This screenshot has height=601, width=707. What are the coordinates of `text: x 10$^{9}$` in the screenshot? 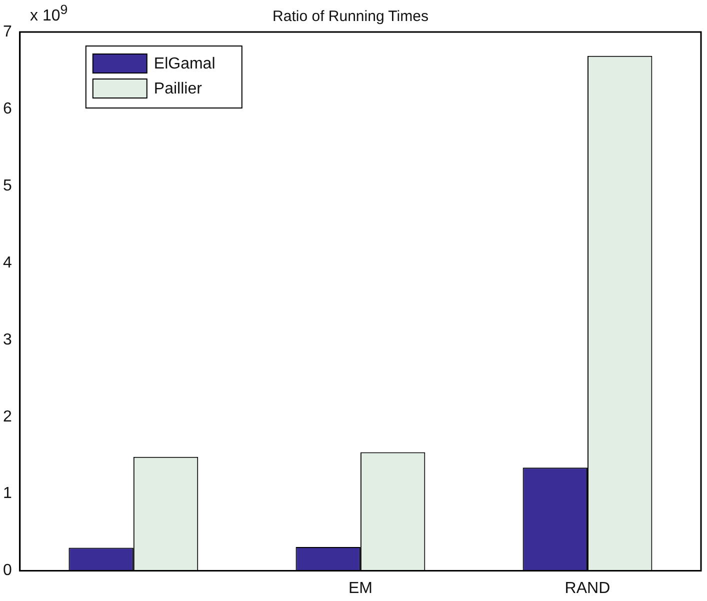 It's located at (49, 14).